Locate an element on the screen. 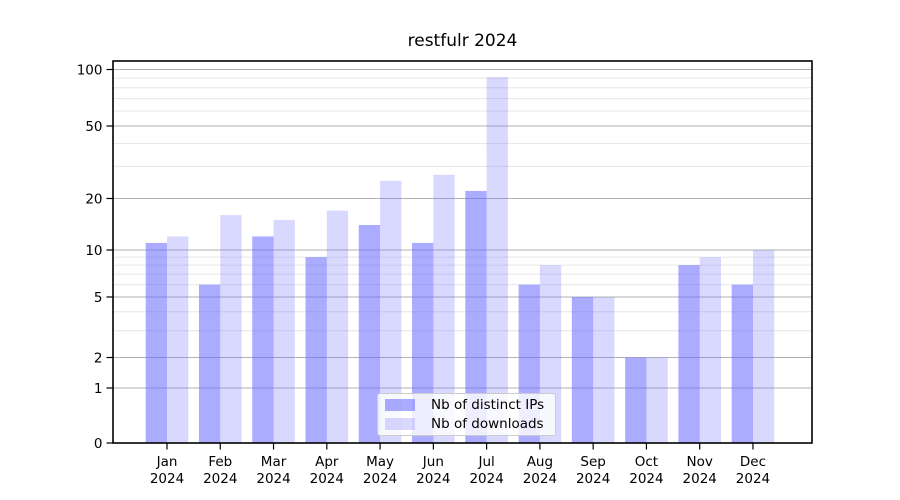 Image resolution: width=900 pixels, height=500 pixels. bar-downloads-jun is located at coordinates (444, 309).